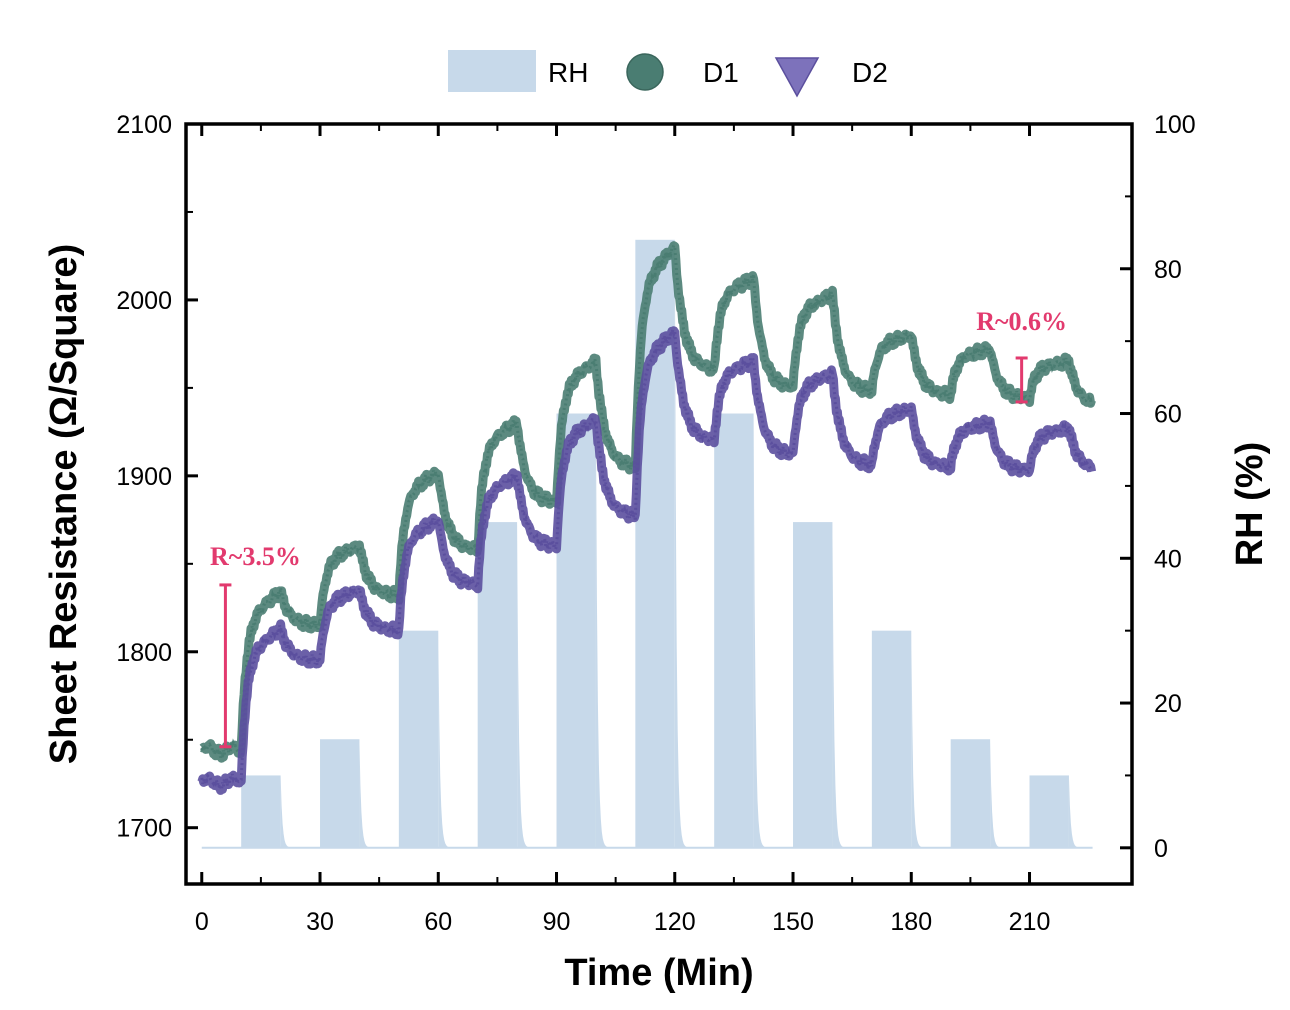 Image resolution: width=1290 pixels, height=1010 pixels. What do you see at coordinates (1161, 849) in the screenshot?
I see `y-right-tick-label-0: 0` at bounding box center [1161, 849].